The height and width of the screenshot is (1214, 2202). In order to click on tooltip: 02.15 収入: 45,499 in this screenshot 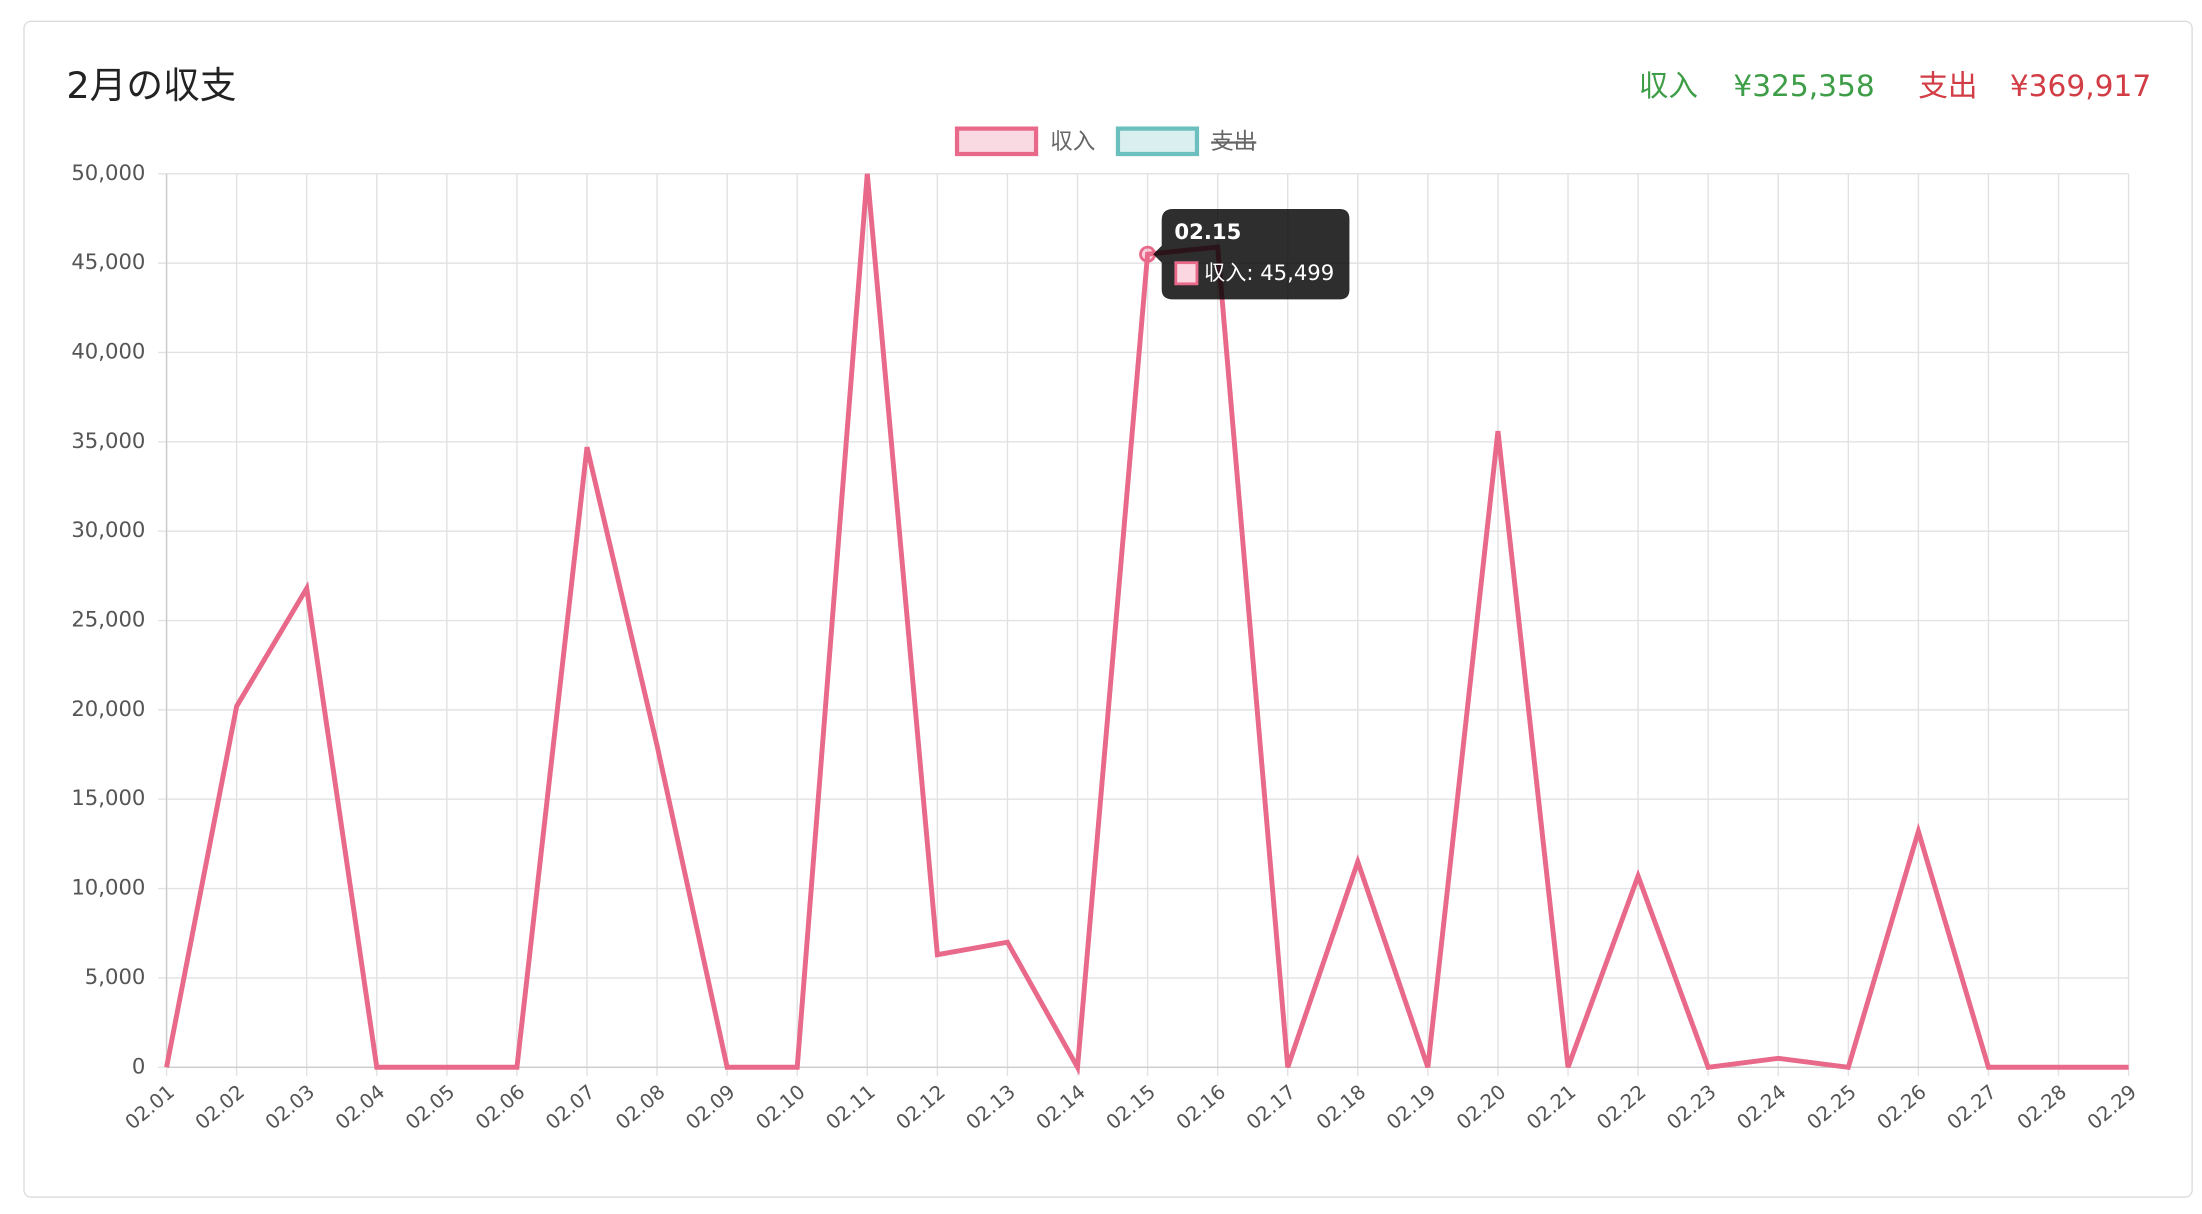, I will do `click(1251, 254)`.